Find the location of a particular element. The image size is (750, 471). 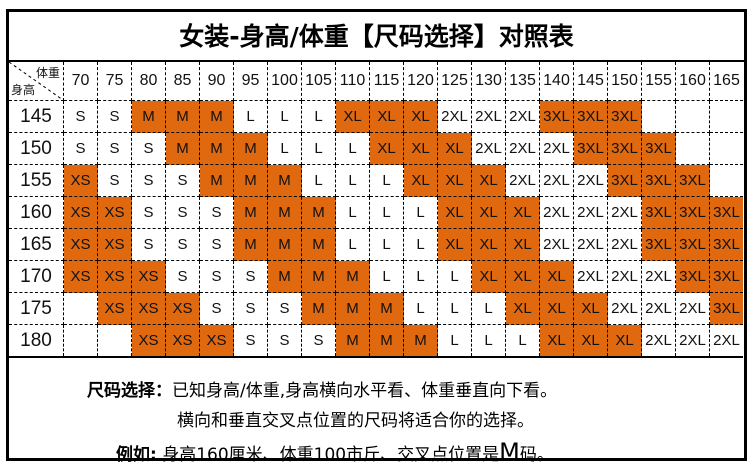

weight-header: 115 is located at coordinates (386, 81).